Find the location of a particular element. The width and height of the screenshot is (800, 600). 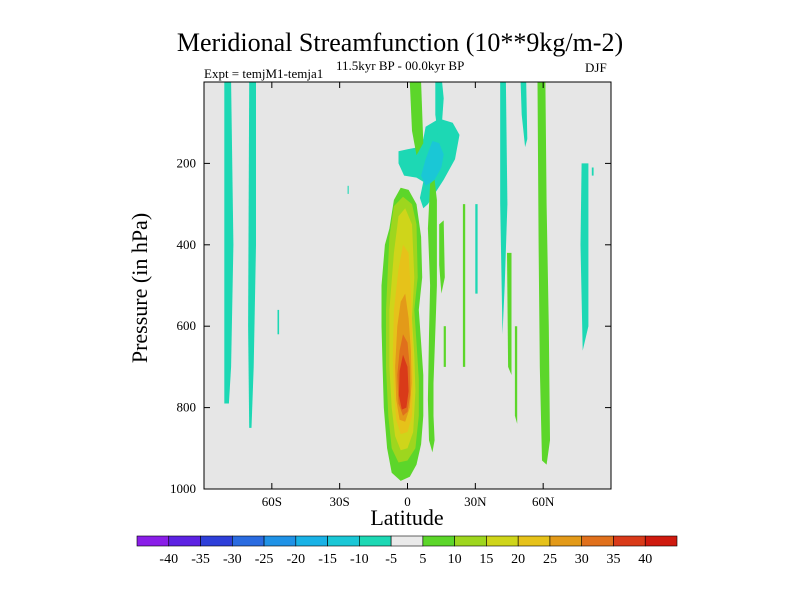

contour-green-column-60n is located at coordinates (543, 273).